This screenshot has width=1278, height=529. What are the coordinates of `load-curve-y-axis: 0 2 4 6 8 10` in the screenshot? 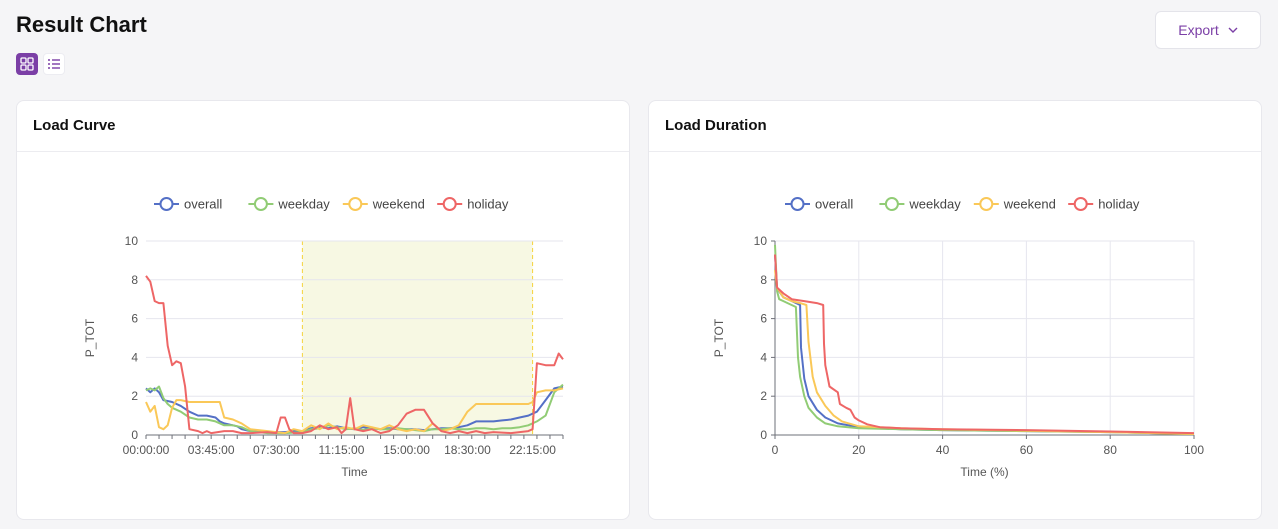 It's located at (344, 338).